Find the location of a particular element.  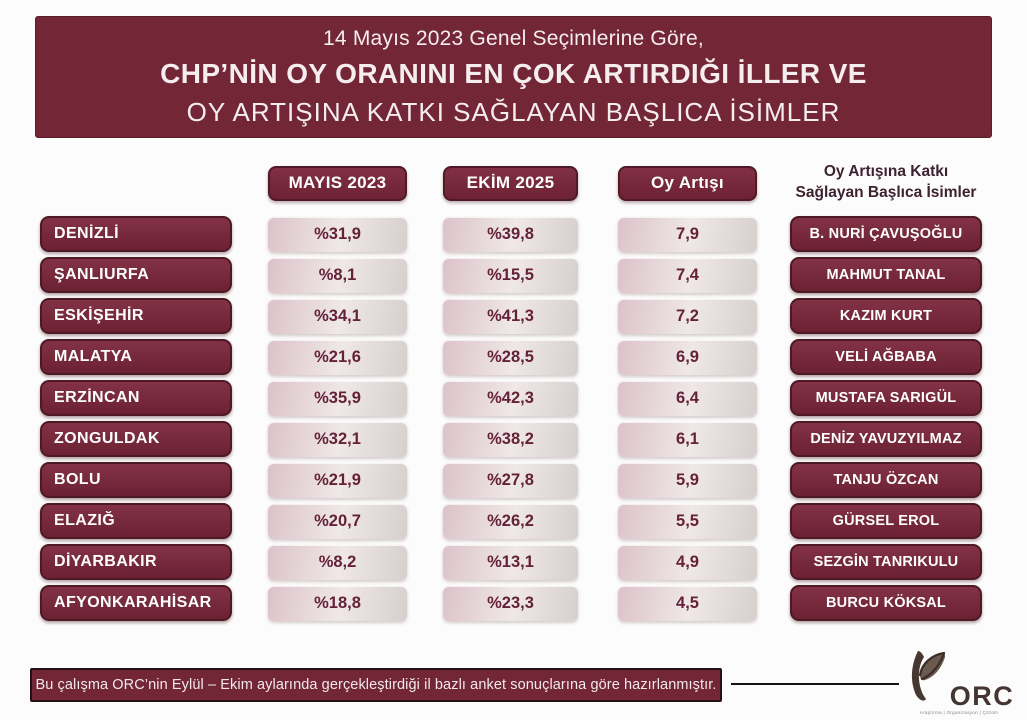

mayis-value: %8,2 is located at coordinates (337, 562).